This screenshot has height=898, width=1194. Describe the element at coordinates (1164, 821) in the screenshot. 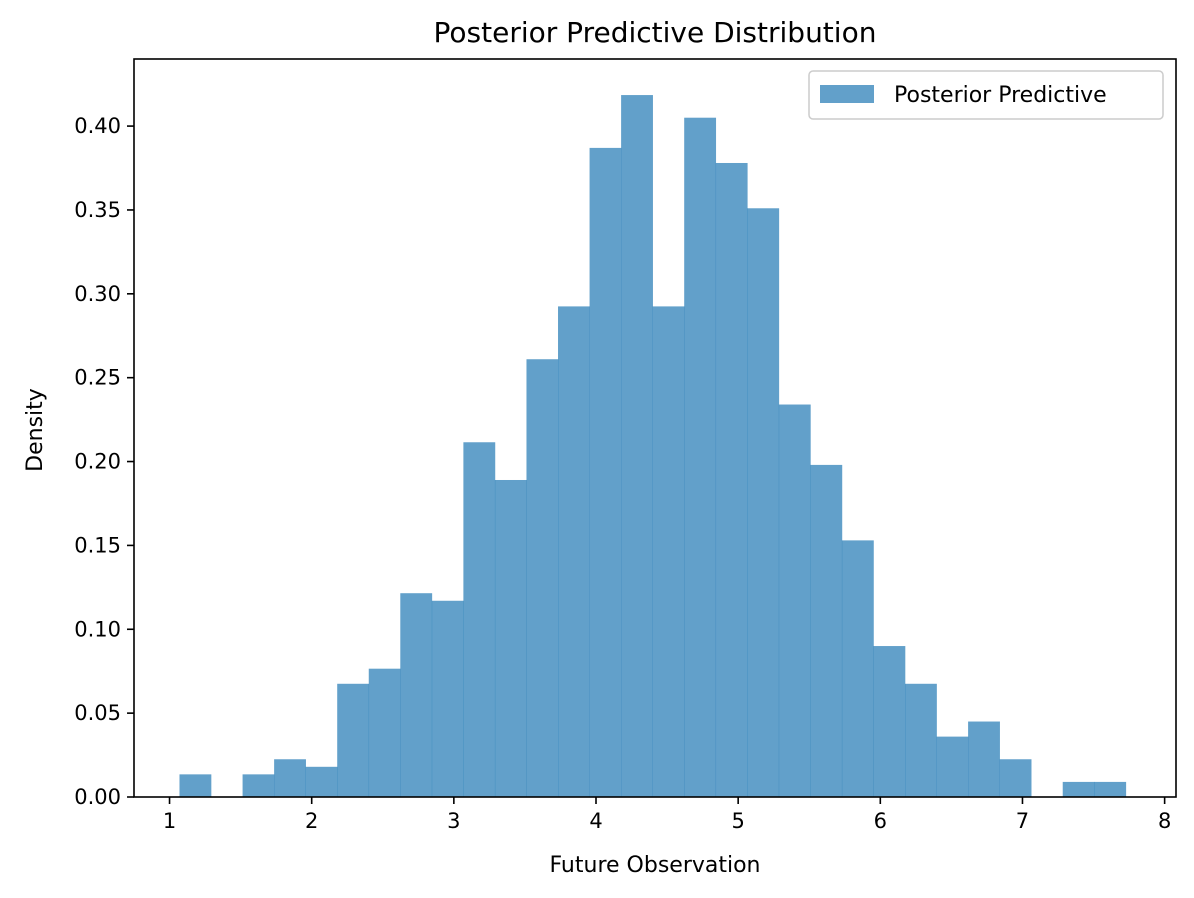

I see `x-tick-label: 8` at that location.